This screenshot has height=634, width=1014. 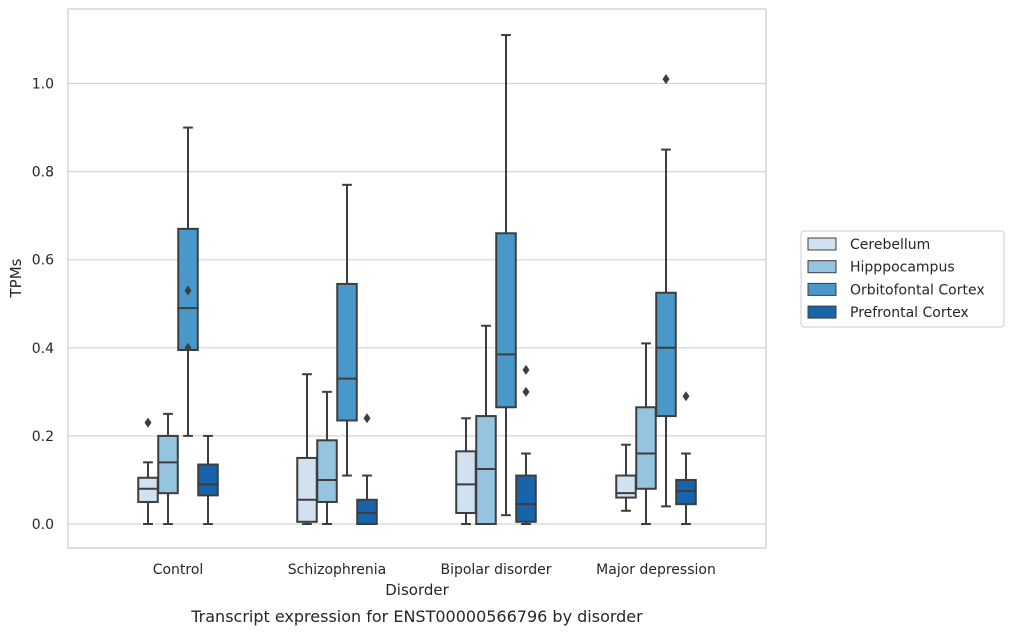 What do you see at coordinates (178, 570) in the screenshot?
I see `x-tick-label: Control` at bounding box center [178, 570].